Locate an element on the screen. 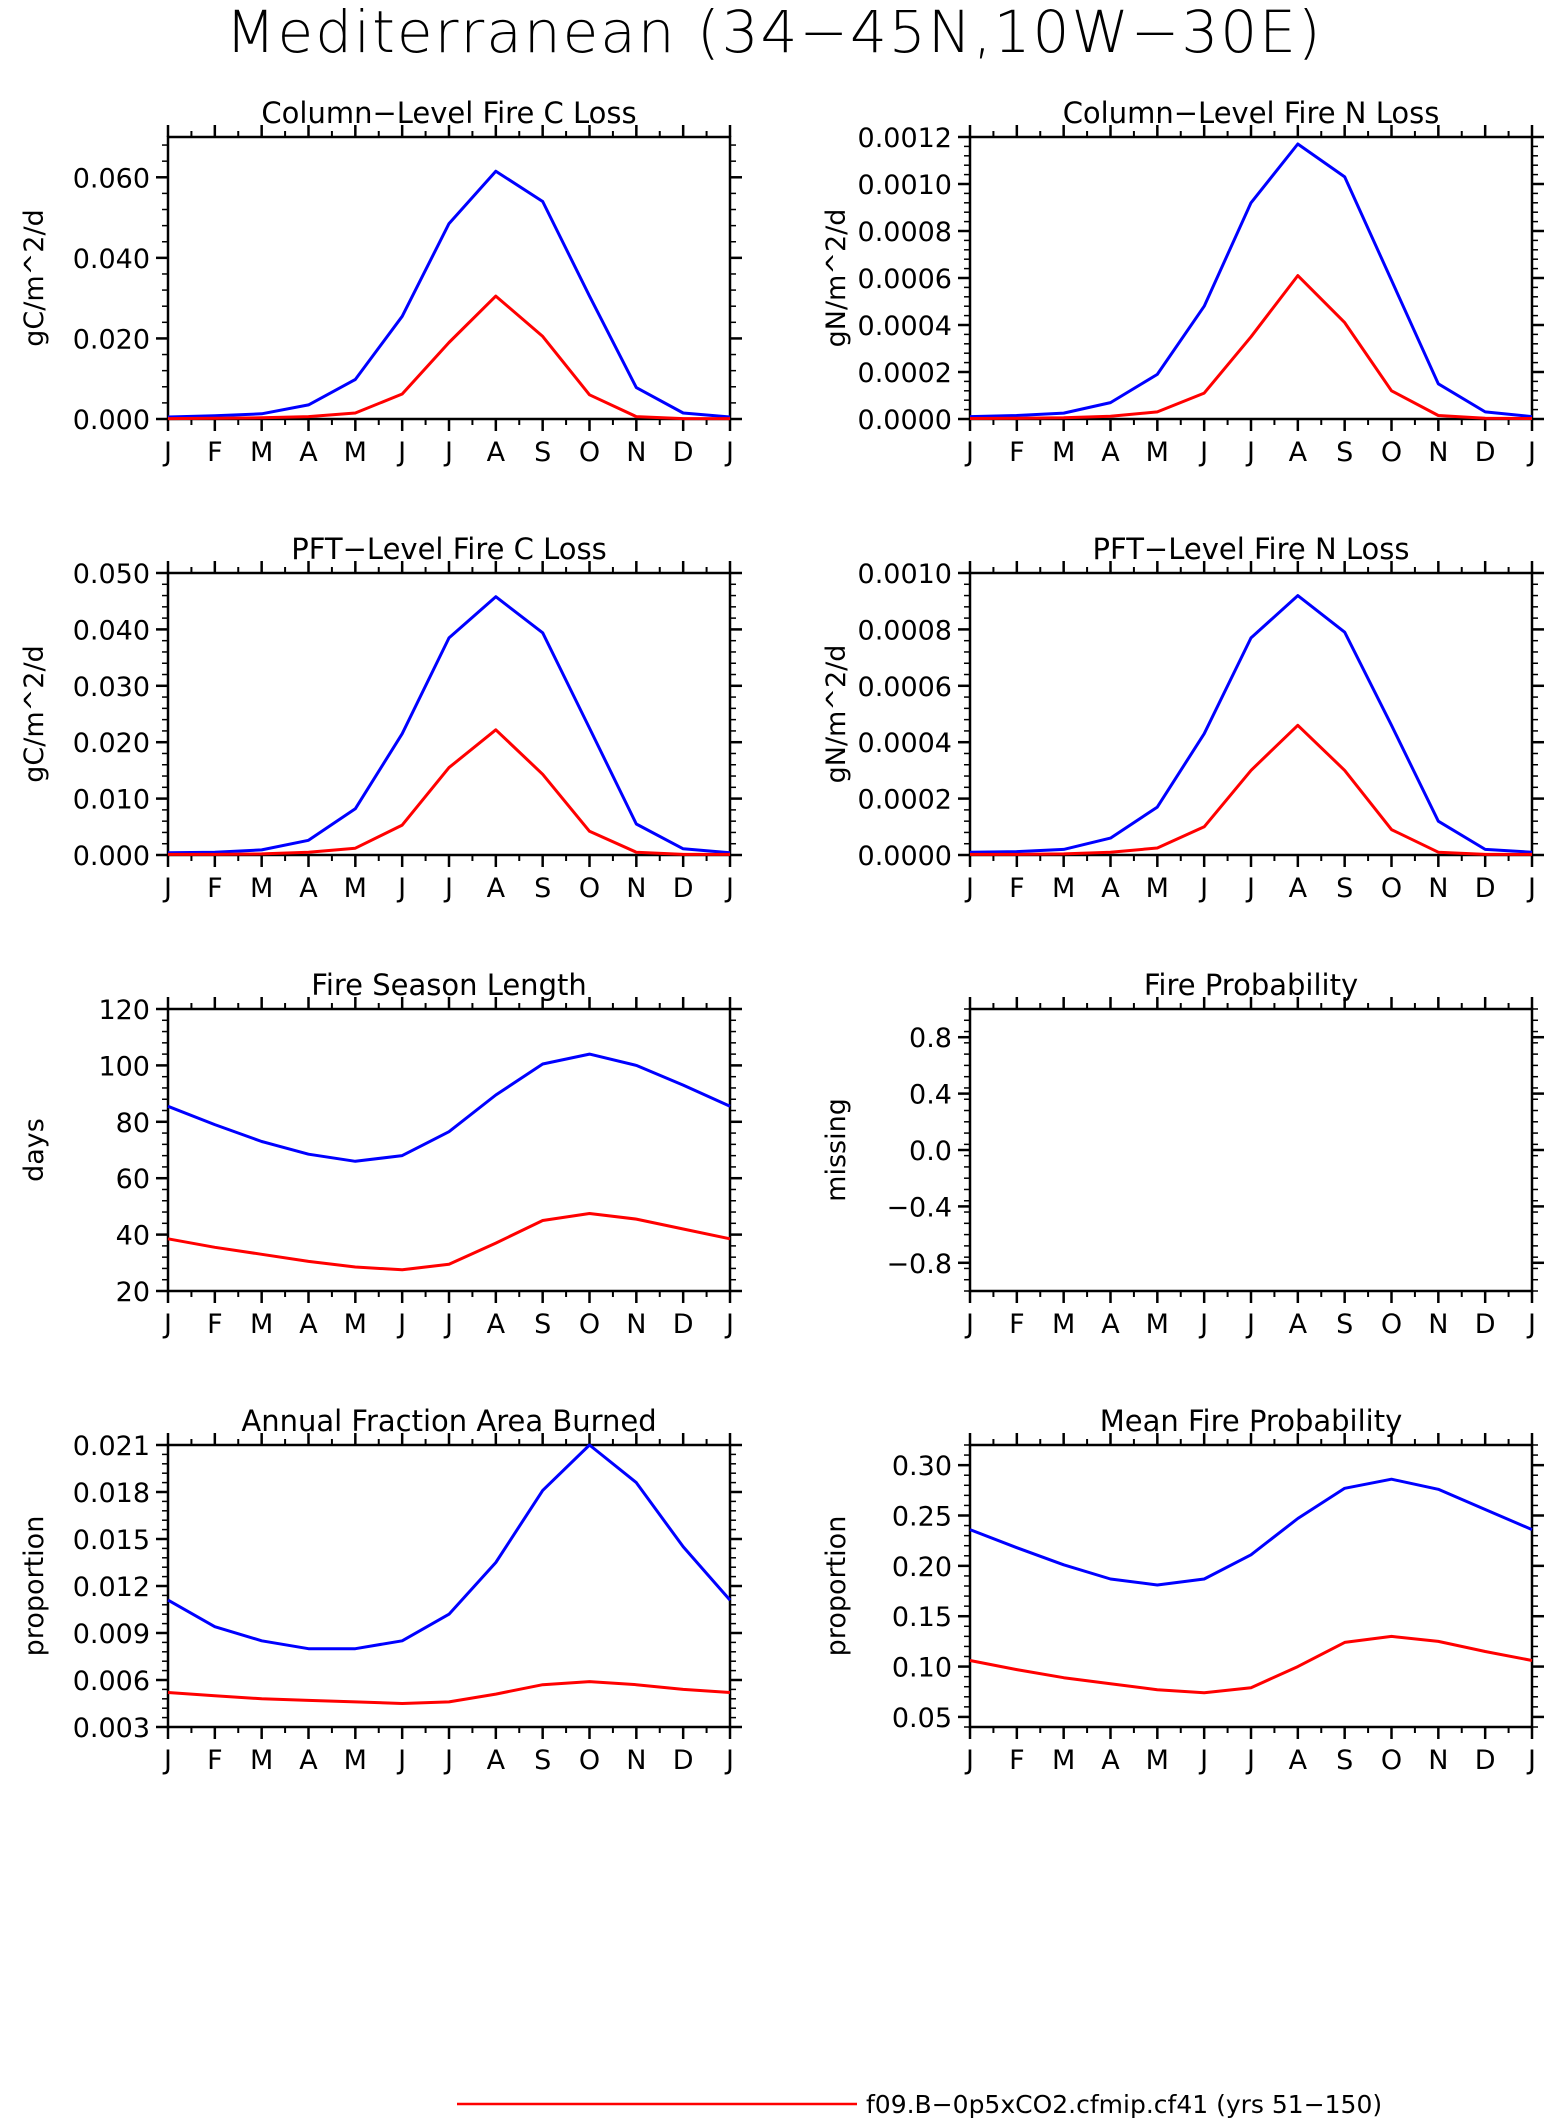  y-tick-label: 0.0002 is located at coordinates (905, 373).